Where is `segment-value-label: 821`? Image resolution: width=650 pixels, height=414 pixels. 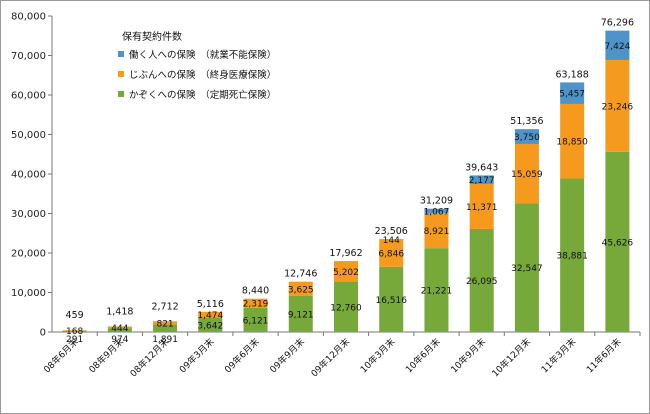 segment-value-label: 821 is located at coordinates (164, 324).